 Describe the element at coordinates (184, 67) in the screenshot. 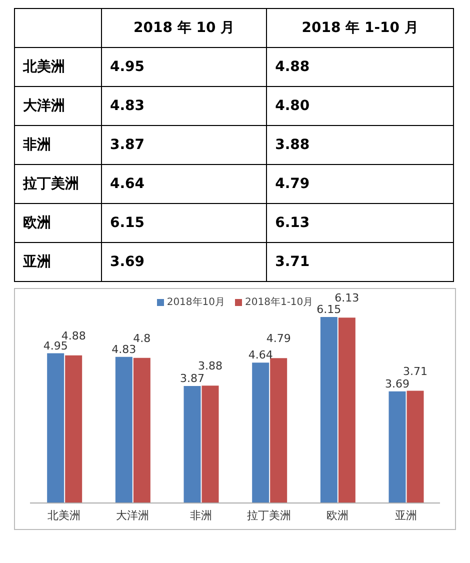

I see `data-label: 4.95` at that location.